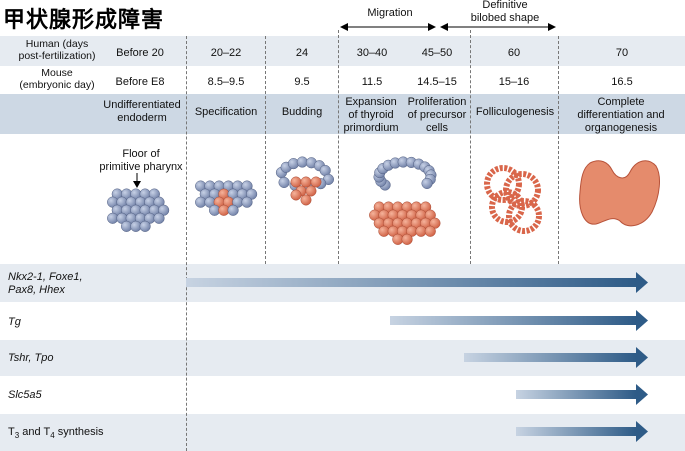  Describe the element at coordinates (45, 283) in the screenshot. I see `gene-label-1: Nkx2-1, Foxe1, Pax8, Hhex` at that location.